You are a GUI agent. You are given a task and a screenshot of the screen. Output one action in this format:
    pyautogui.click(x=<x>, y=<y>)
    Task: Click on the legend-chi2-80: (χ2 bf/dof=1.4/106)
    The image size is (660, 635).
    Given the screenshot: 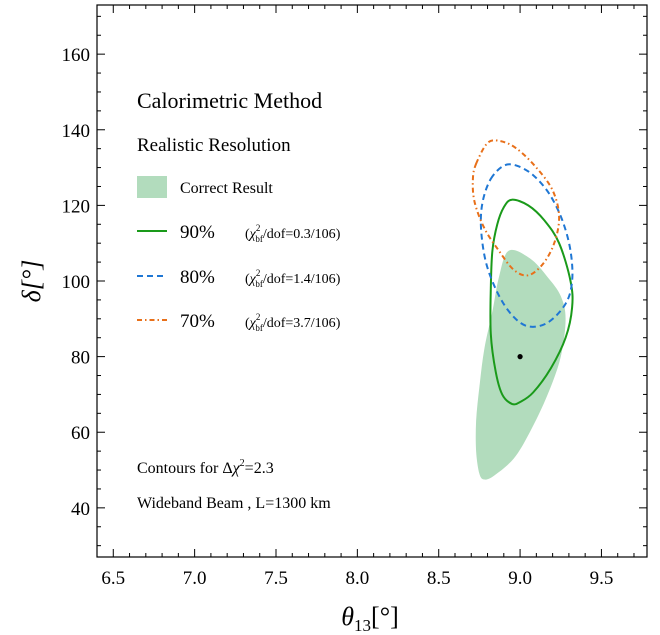 What is the action you would take?
    pyautogui.click(x=293, y=278)
    